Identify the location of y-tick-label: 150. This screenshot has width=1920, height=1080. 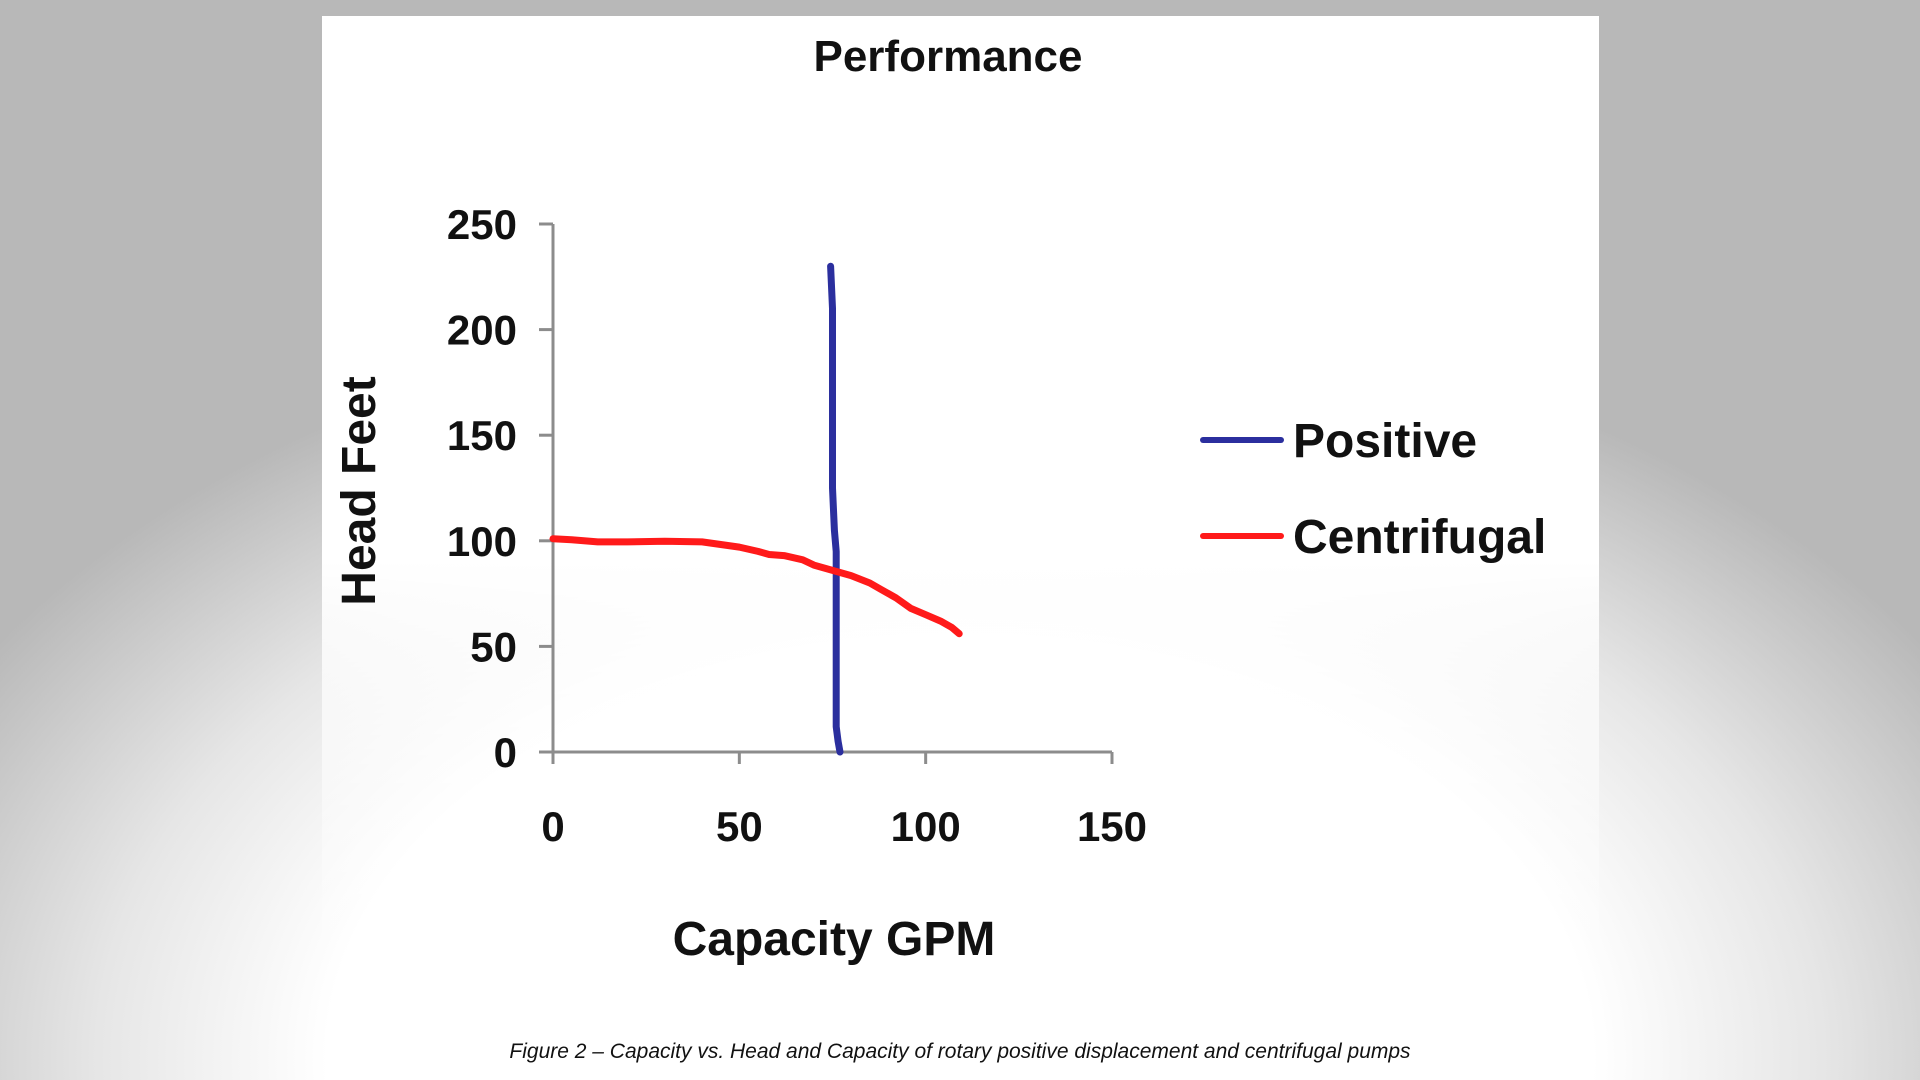
(482, 435).